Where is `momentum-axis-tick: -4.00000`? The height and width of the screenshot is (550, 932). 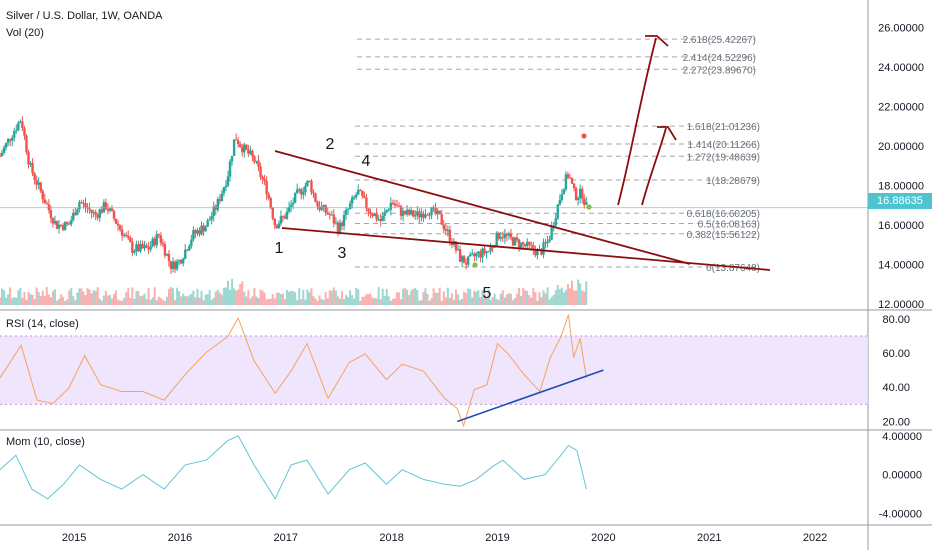 momentum-axis-tick: -4.00000 is located at coordinates (900, 514).